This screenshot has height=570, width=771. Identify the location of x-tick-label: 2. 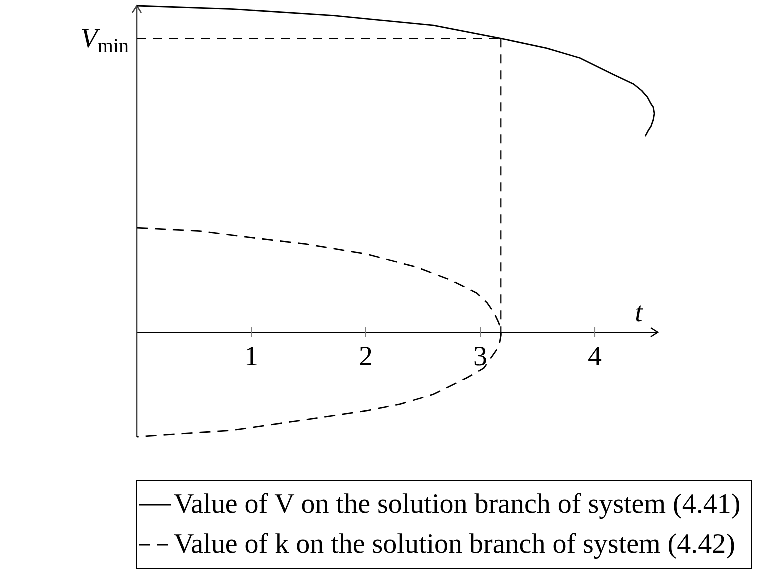
(366, 357).